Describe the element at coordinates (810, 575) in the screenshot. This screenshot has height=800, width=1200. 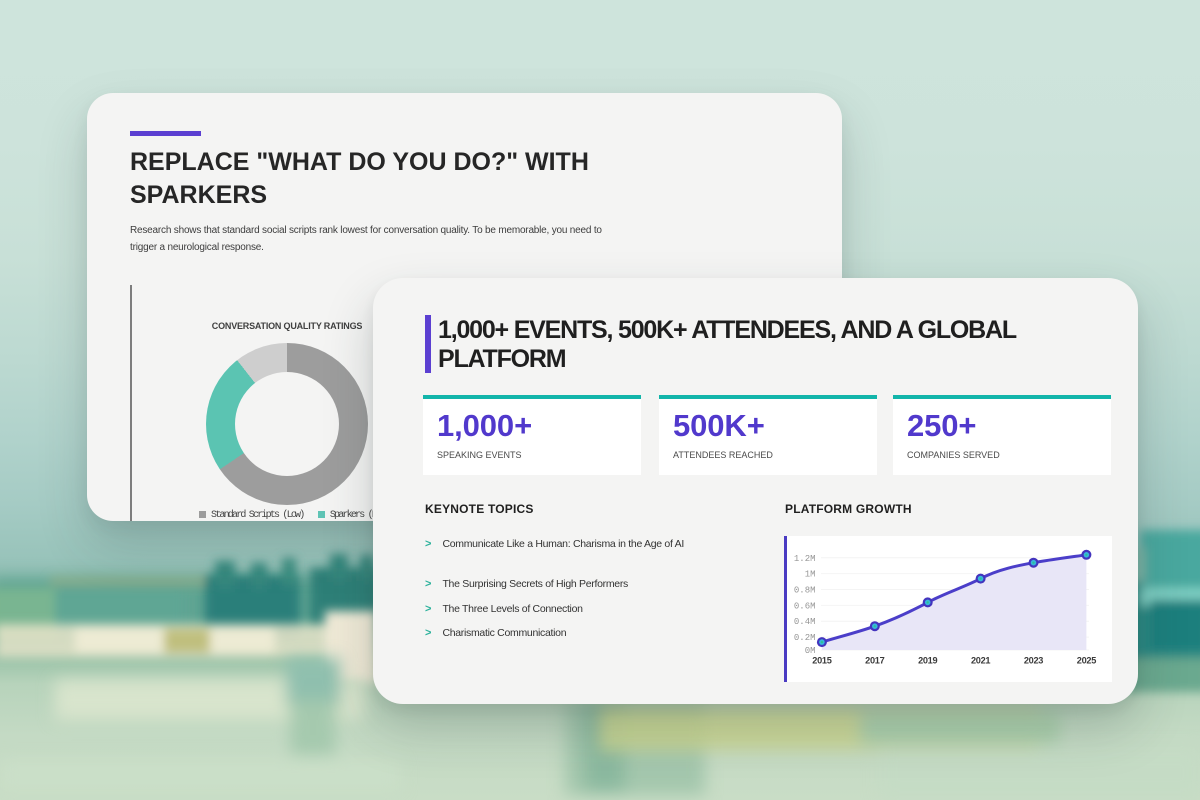
I see `svg-text: 1M` at that location.